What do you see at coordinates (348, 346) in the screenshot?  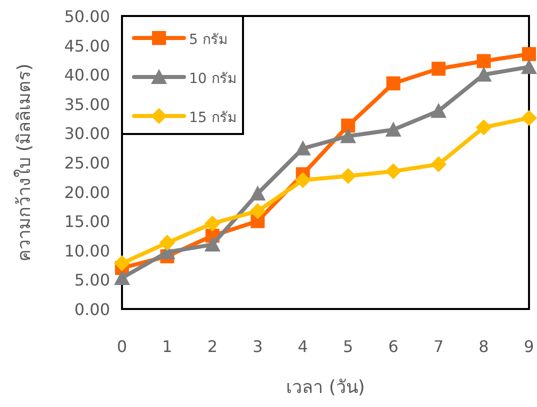 I see `x-tick-label: 5` at bounding box center [348, 346].